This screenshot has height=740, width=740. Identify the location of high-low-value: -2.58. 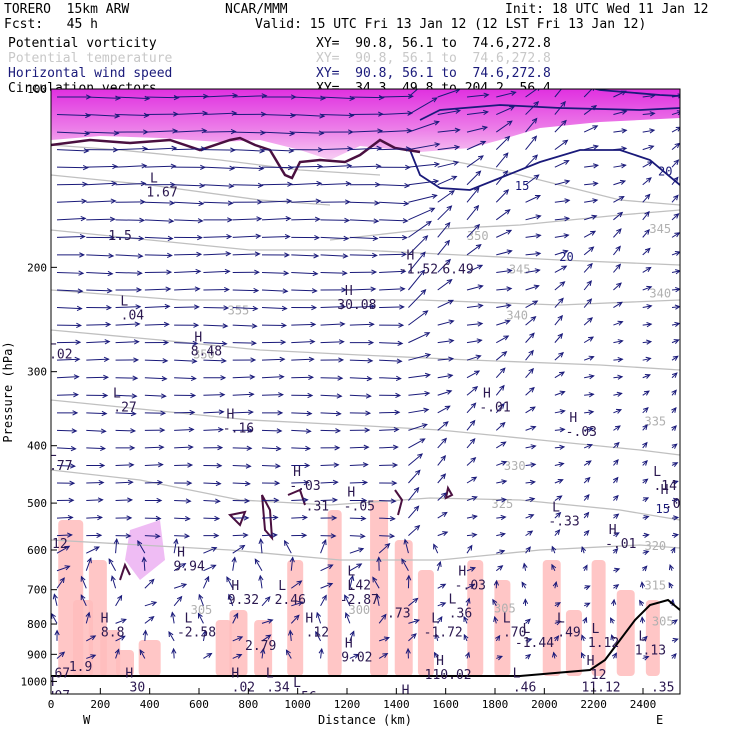
(196, 633).